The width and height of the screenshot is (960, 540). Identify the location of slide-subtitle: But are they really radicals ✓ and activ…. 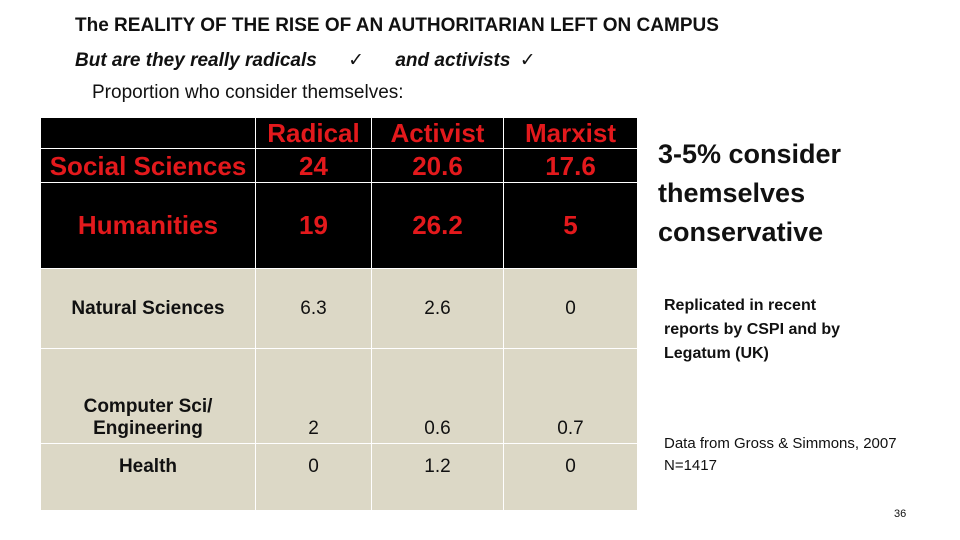
(307, 60).